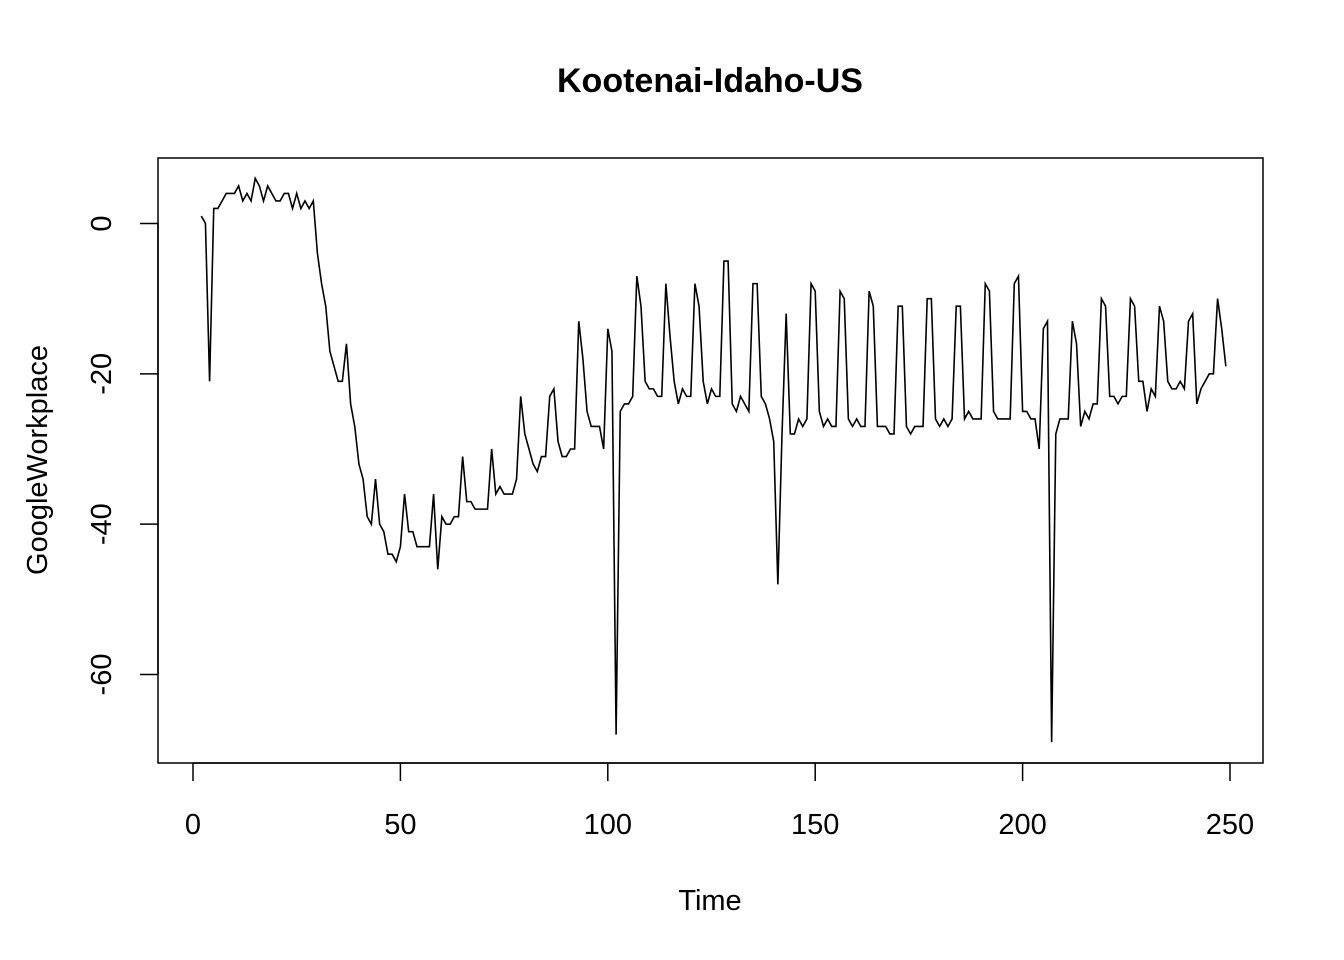 Image resolution: width=1344 pixels, height=960 pixels. What do you see at coordinates (122, 455) in the screenshot?
I see `y-axis: 0 -20 -40 -60` at bounding box center [122, 455].